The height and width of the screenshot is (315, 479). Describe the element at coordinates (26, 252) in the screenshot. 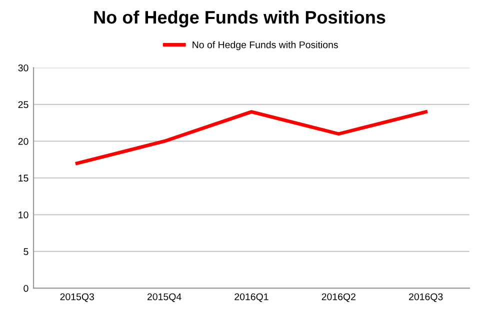

I see `y-tick-label: 5` at that location.